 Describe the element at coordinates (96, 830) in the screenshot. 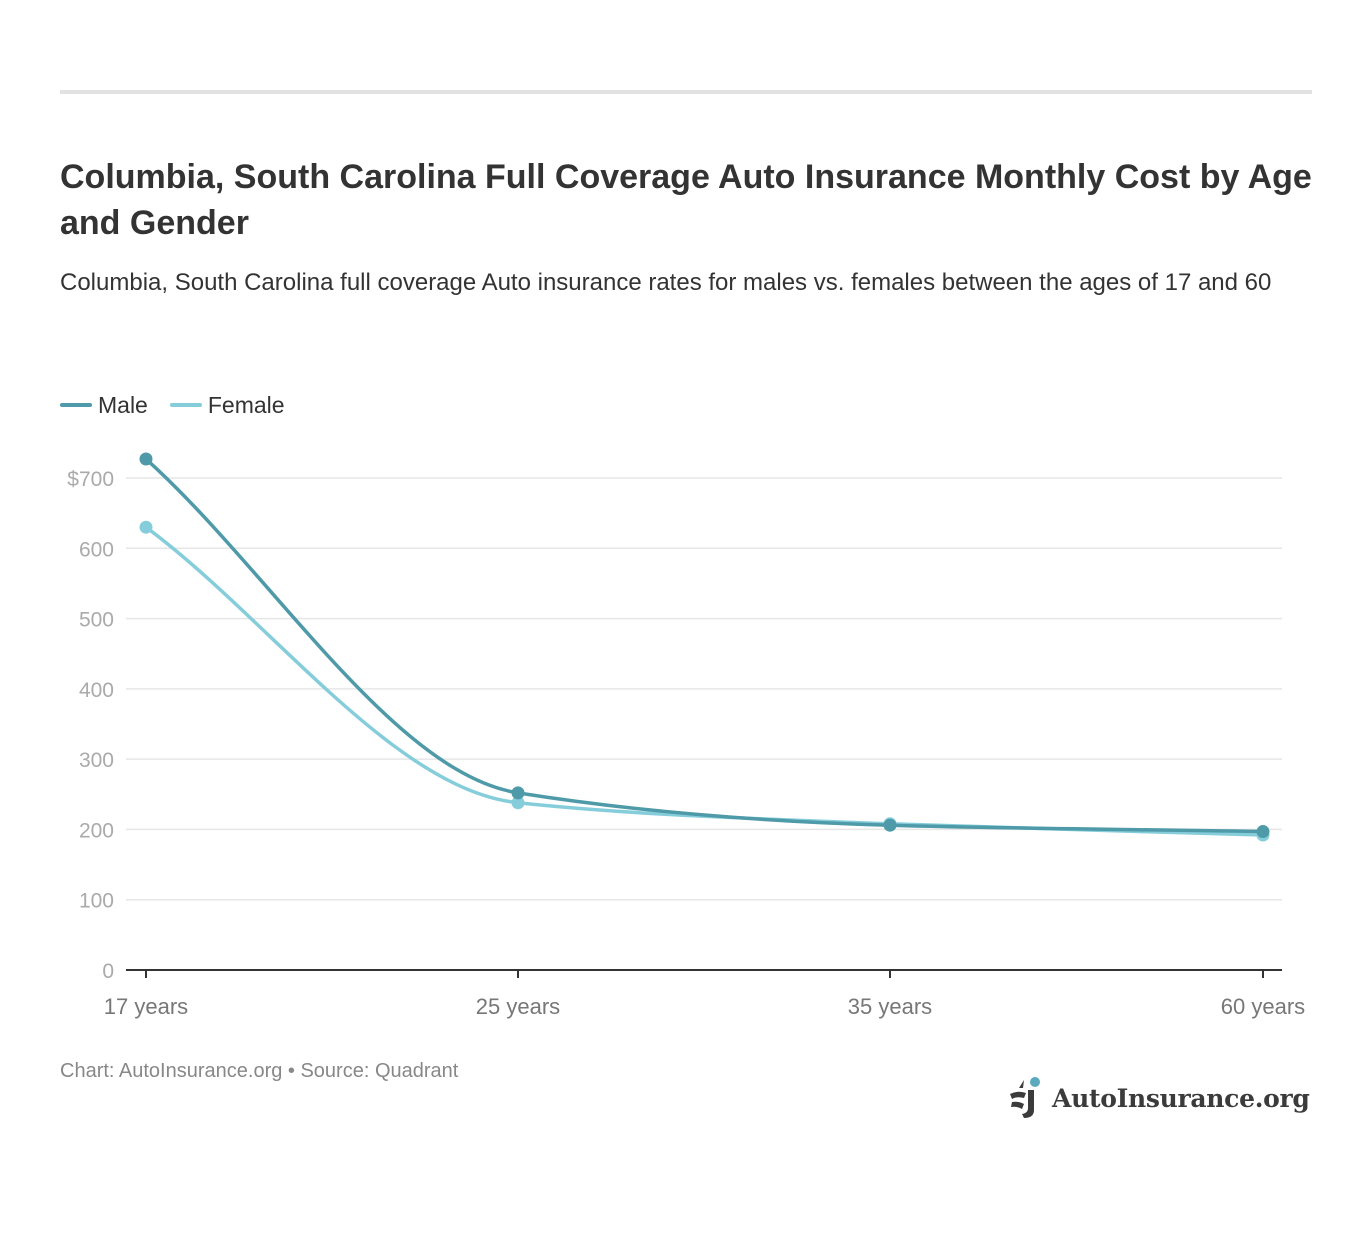

I see `y-tick-label: 200` at that location.